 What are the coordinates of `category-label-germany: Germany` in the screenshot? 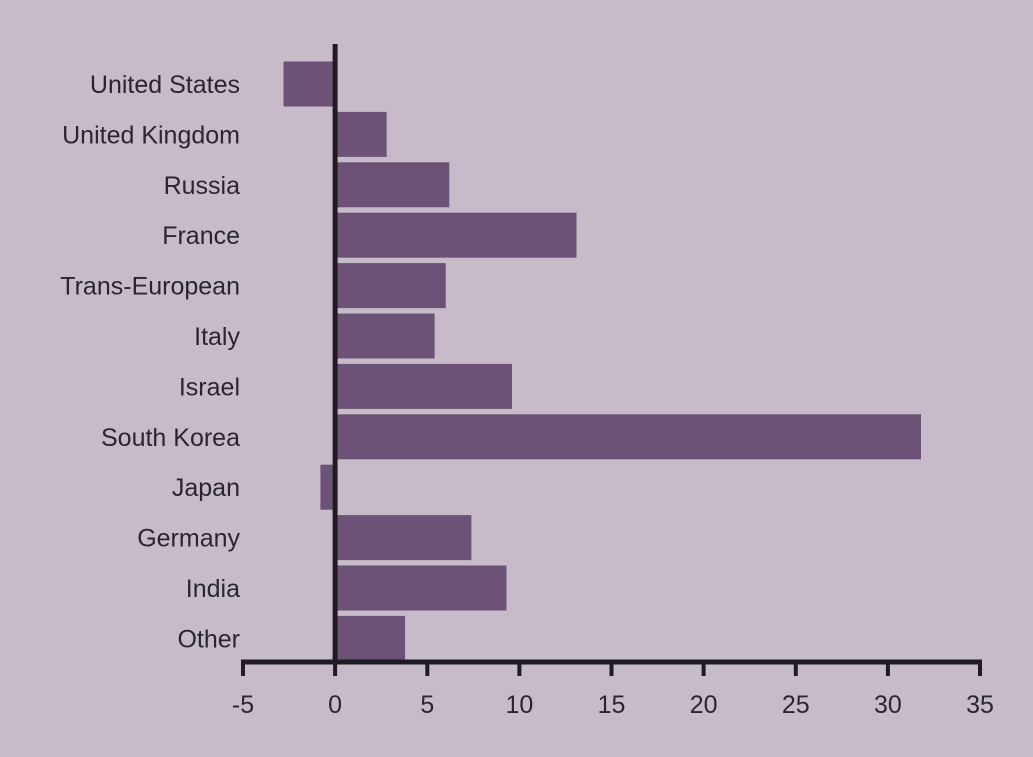 It's located at (188, 539).